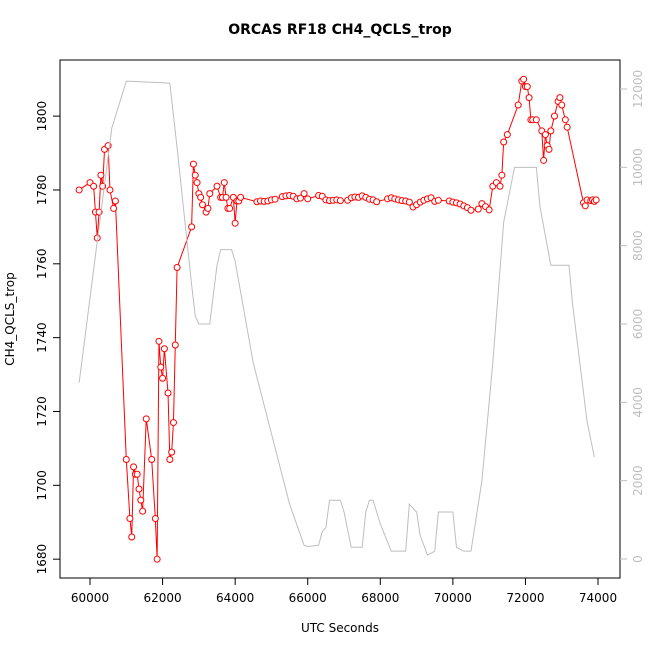 The width and height of the screenshot is (650, 654). I want to click on y-tick-label: 1760, so click(42, 264).